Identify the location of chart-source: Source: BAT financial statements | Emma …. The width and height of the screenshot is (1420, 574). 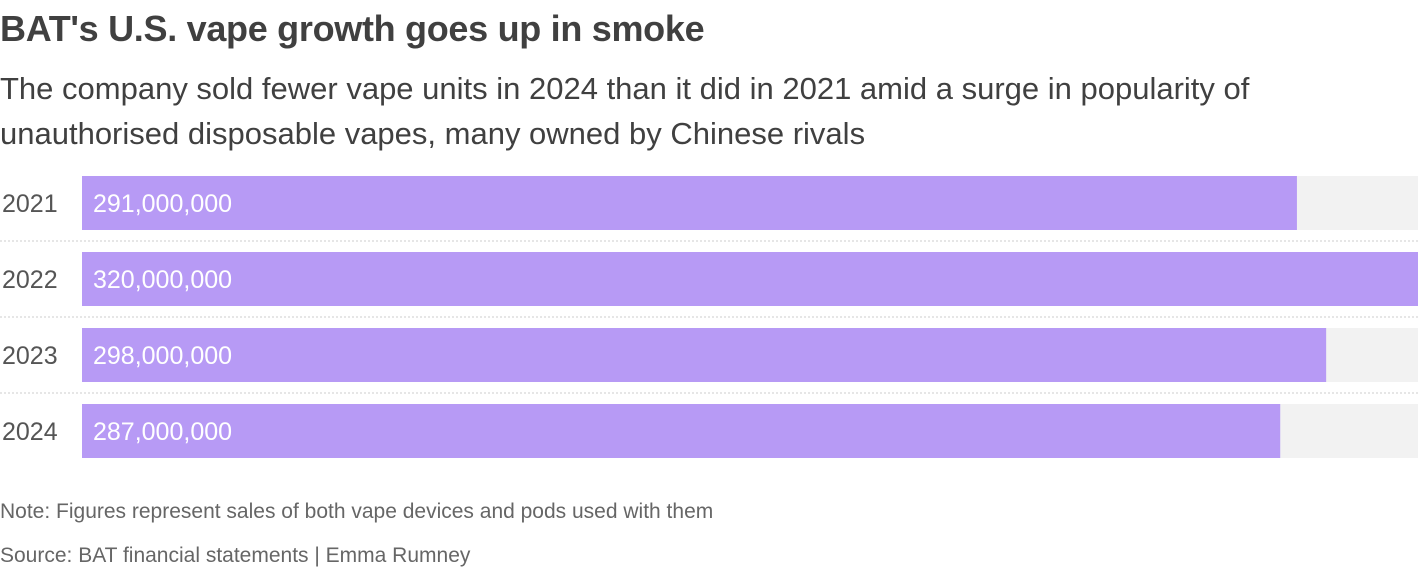
(235, 555).